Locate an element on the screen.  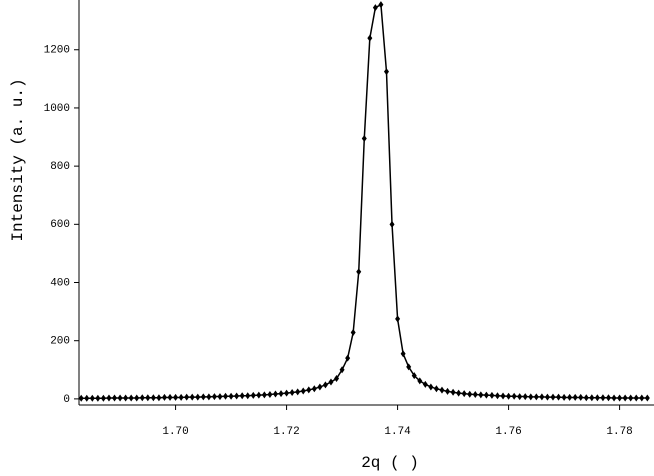
y-tick-label: 0 is located at coordinates (66, 400).